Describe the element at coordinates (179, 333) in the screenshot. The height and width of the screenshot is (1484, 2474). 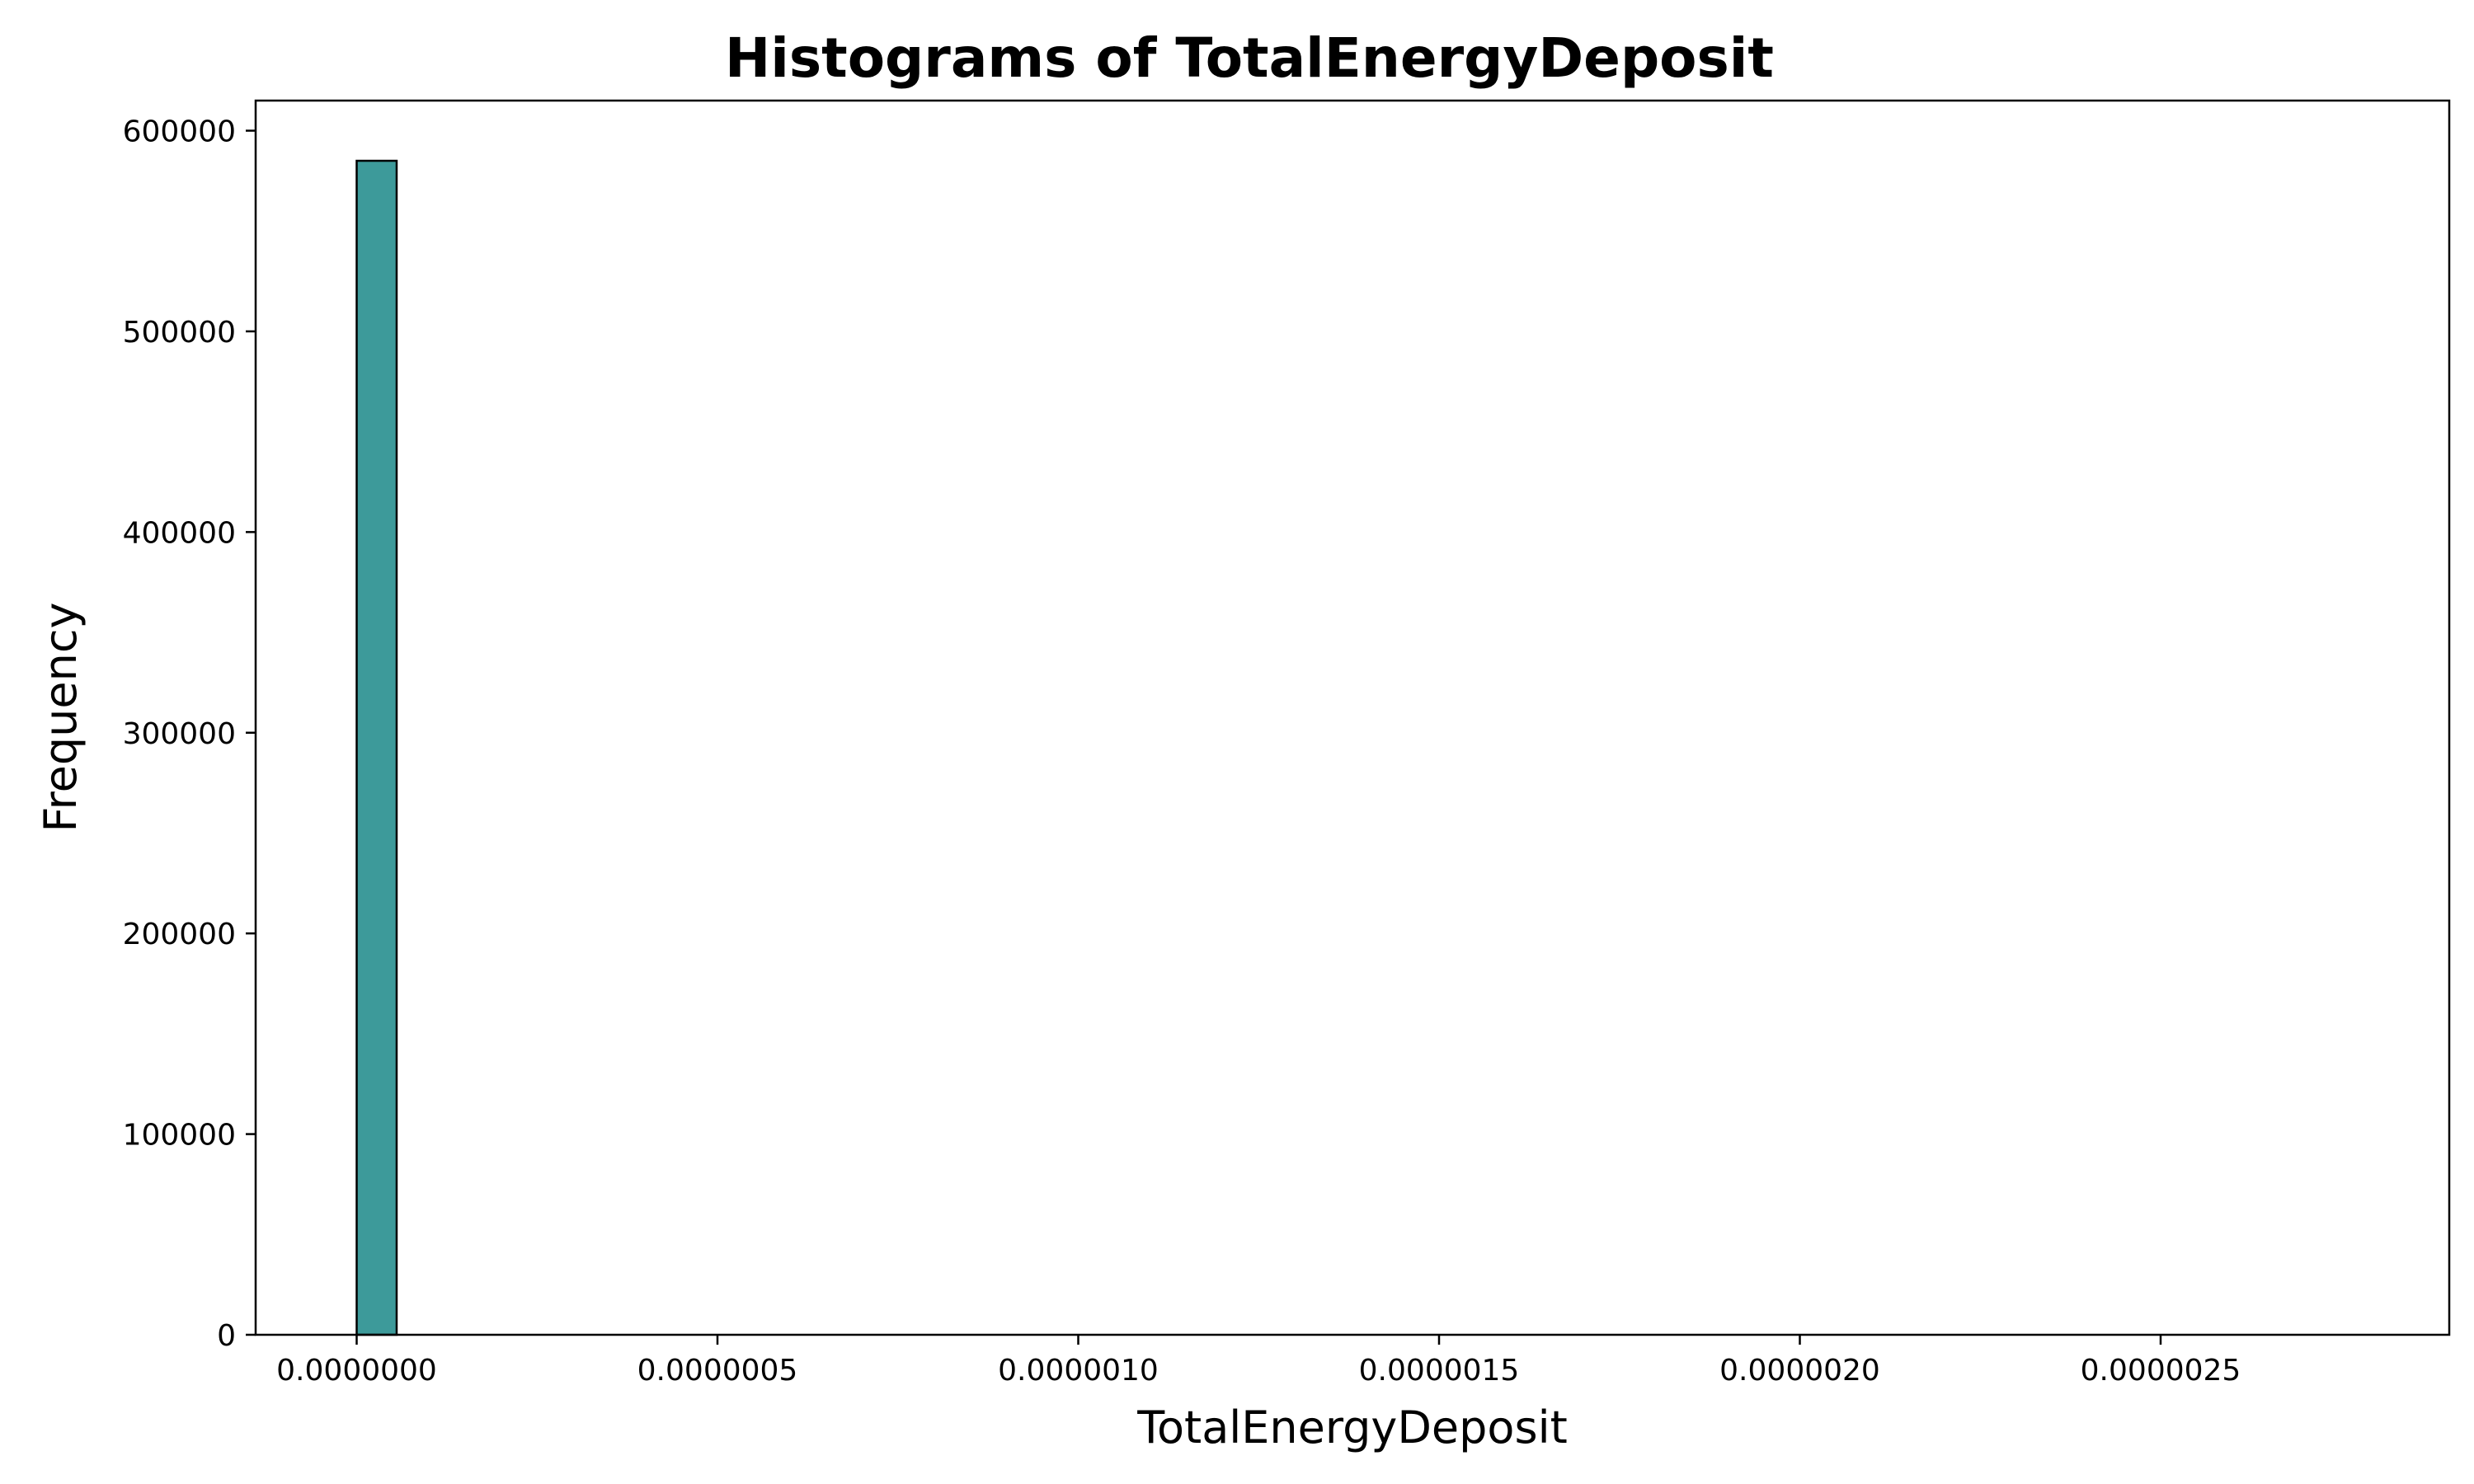
I see `y-tick-label: 500000` at that location.